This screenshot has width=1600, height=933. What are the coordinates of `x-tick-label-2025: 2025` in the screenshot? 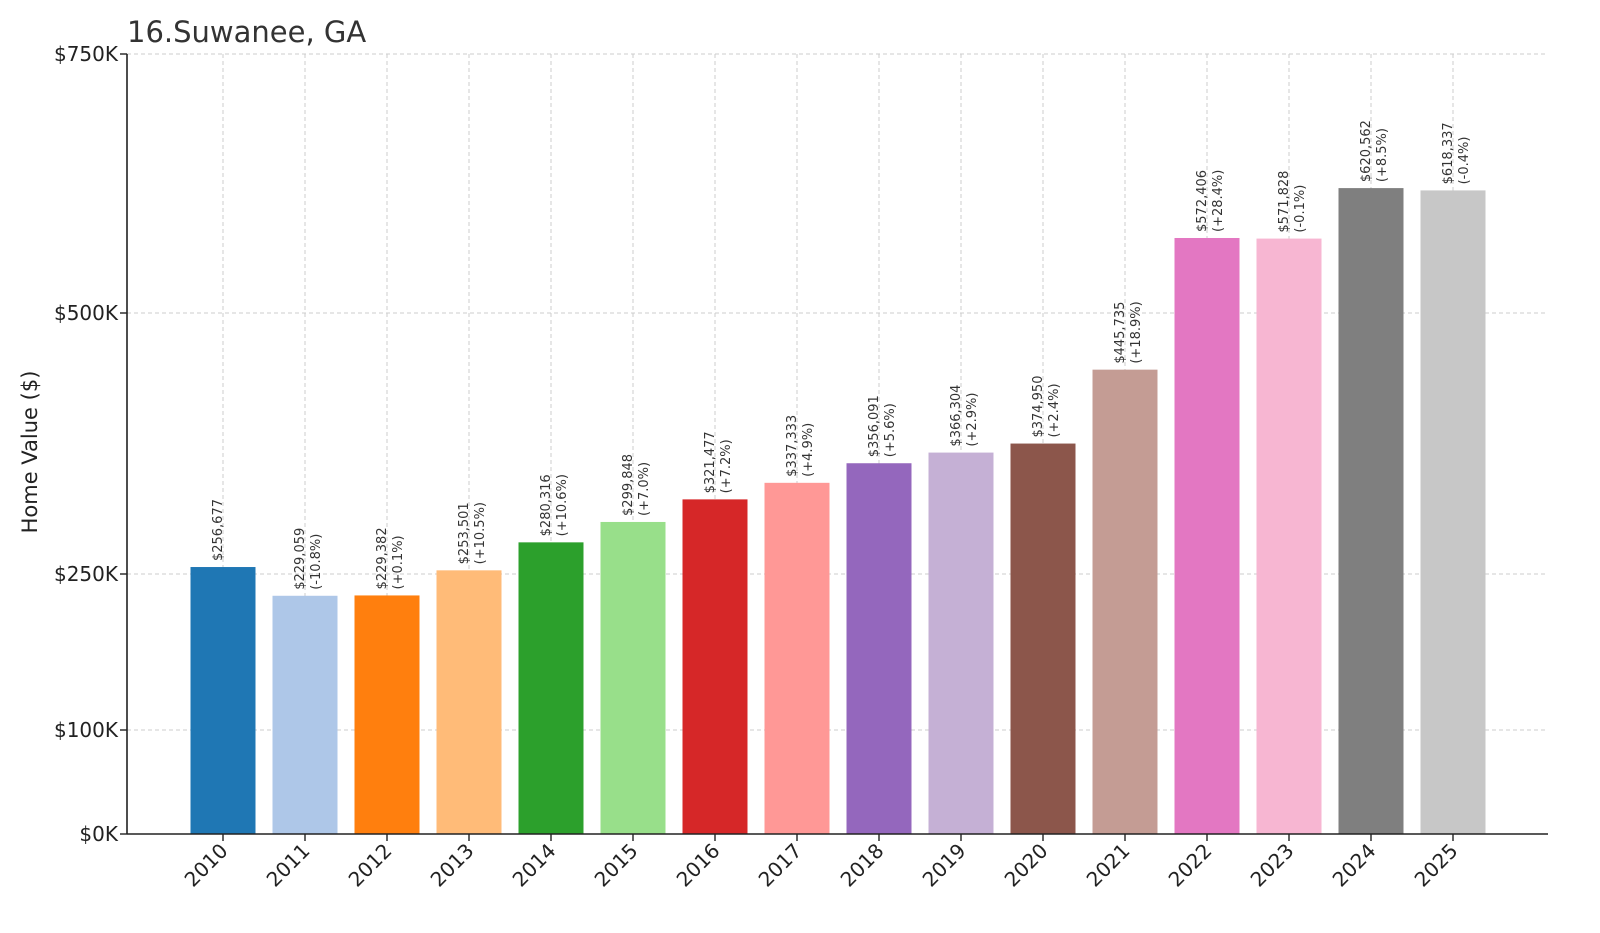 It's located at (1436, 865).